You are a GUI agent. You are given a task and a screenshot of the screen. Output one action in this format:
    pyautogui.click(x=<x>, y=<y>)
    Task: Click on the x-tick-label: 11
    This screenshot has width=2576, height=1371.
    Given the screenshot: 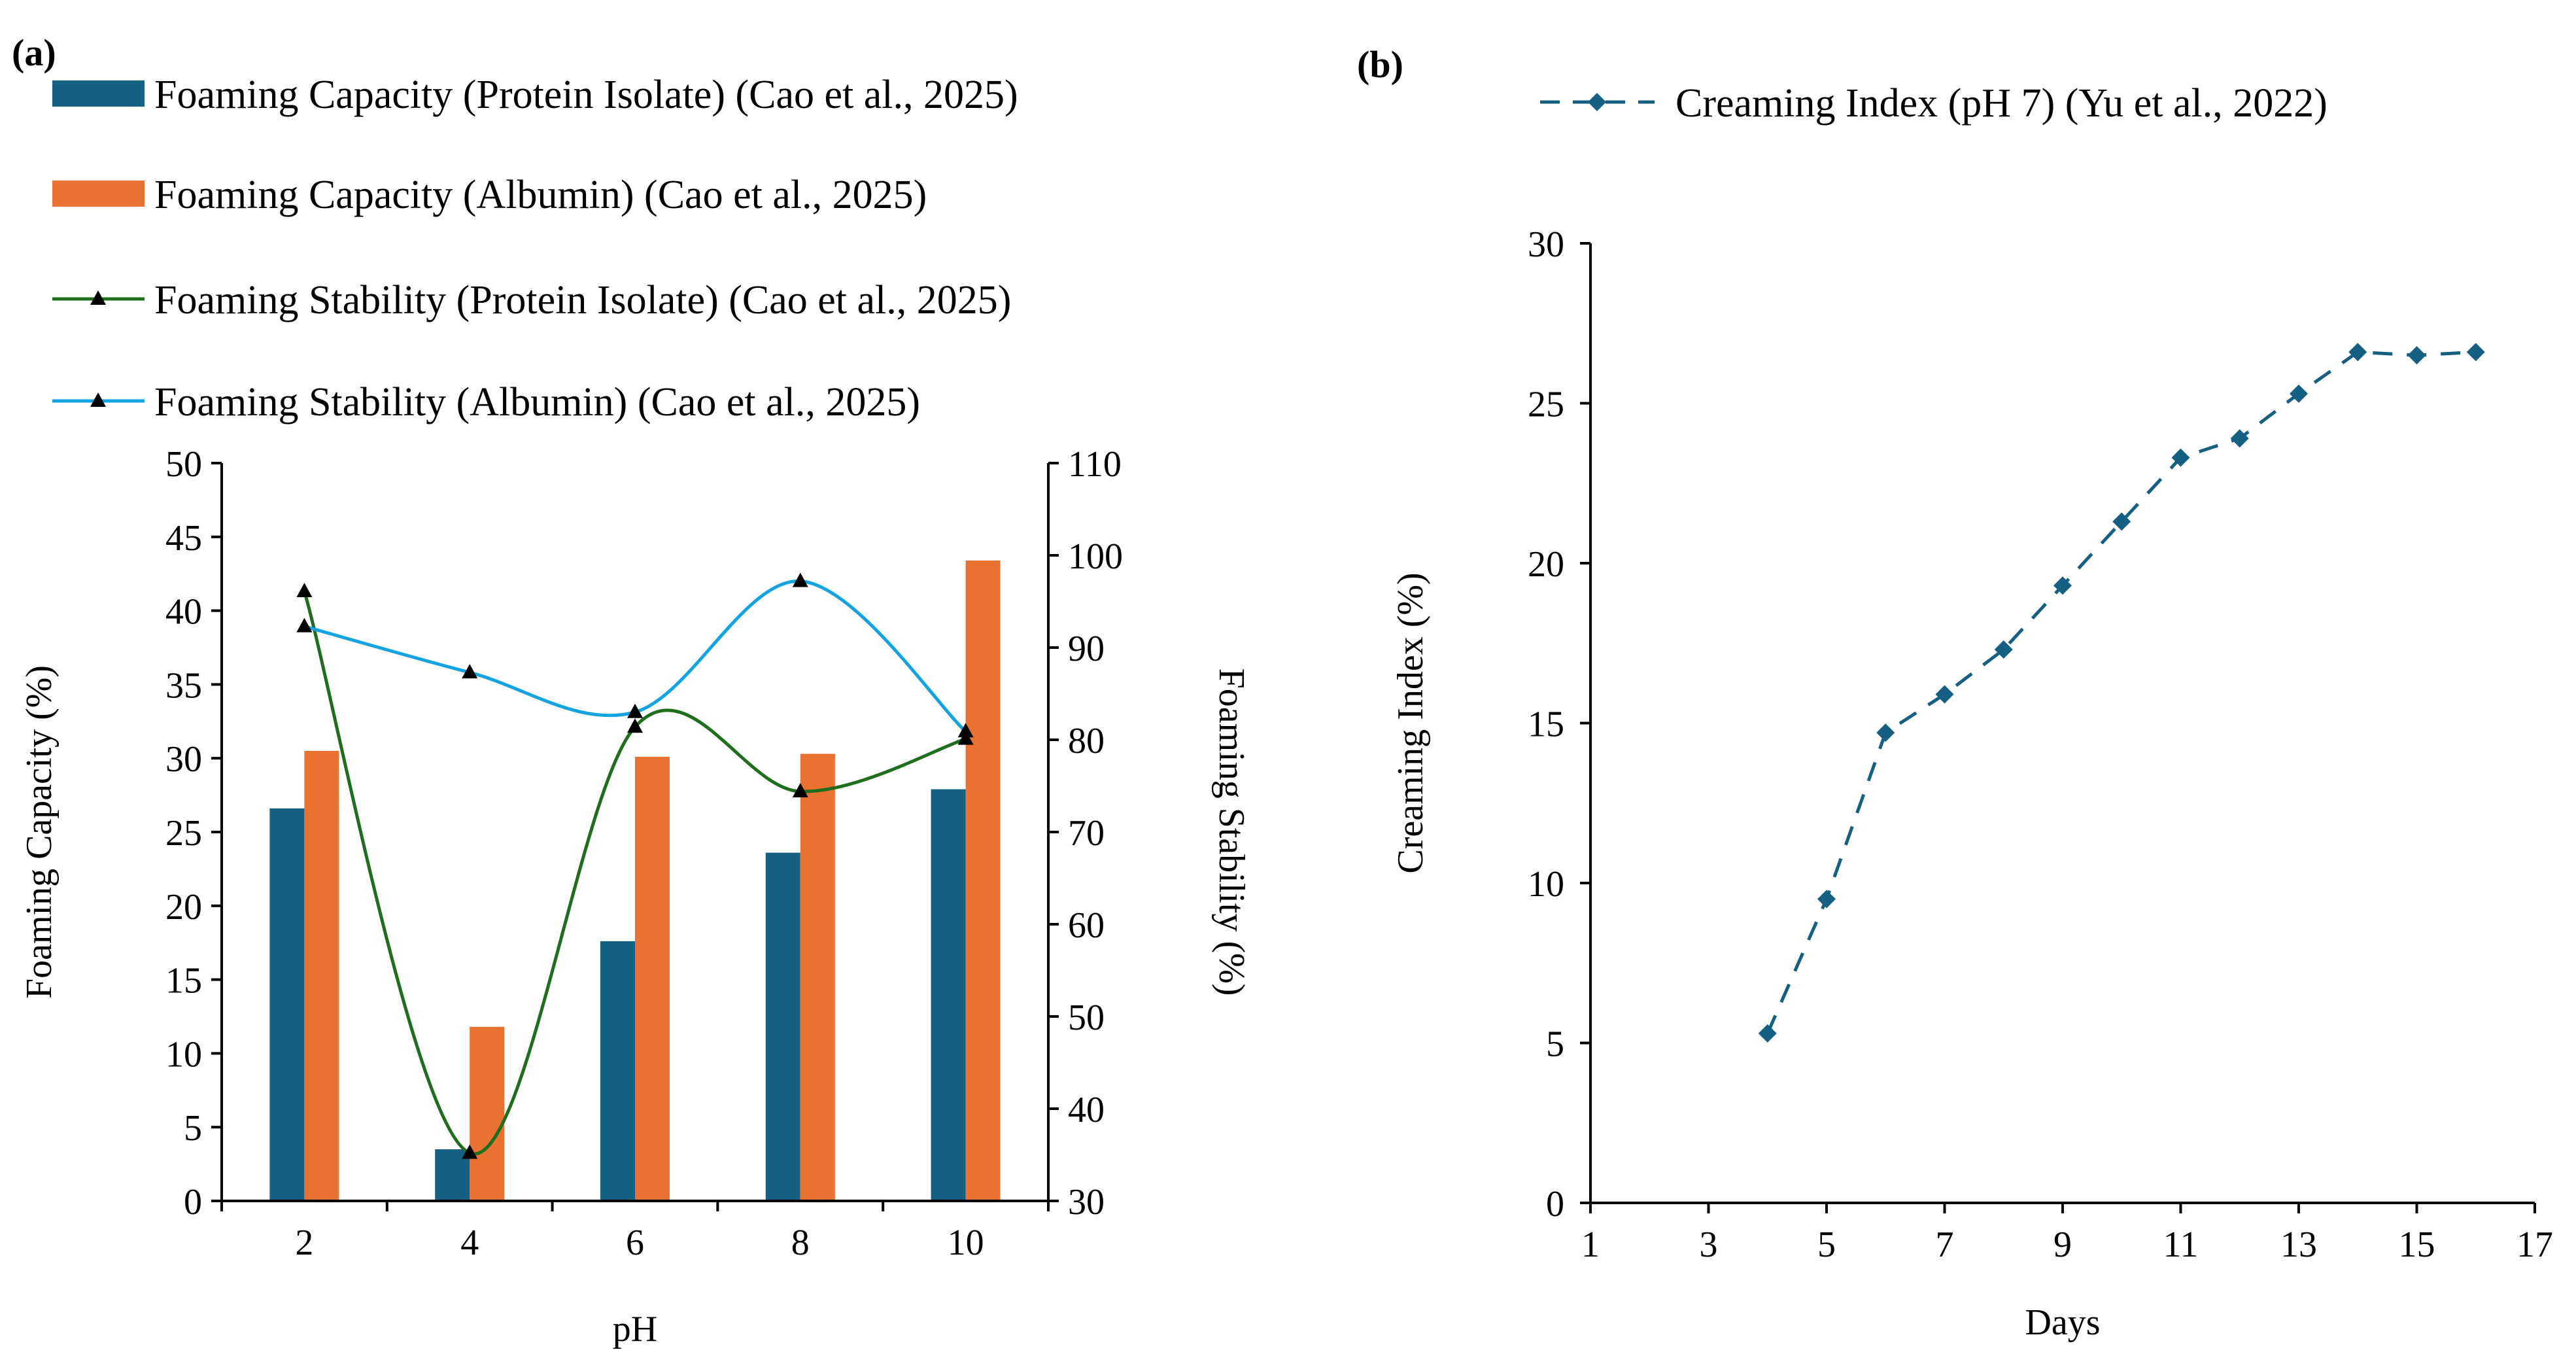 What is the action you would take?
    pyautogui.click(x=2181, y=1244)
    